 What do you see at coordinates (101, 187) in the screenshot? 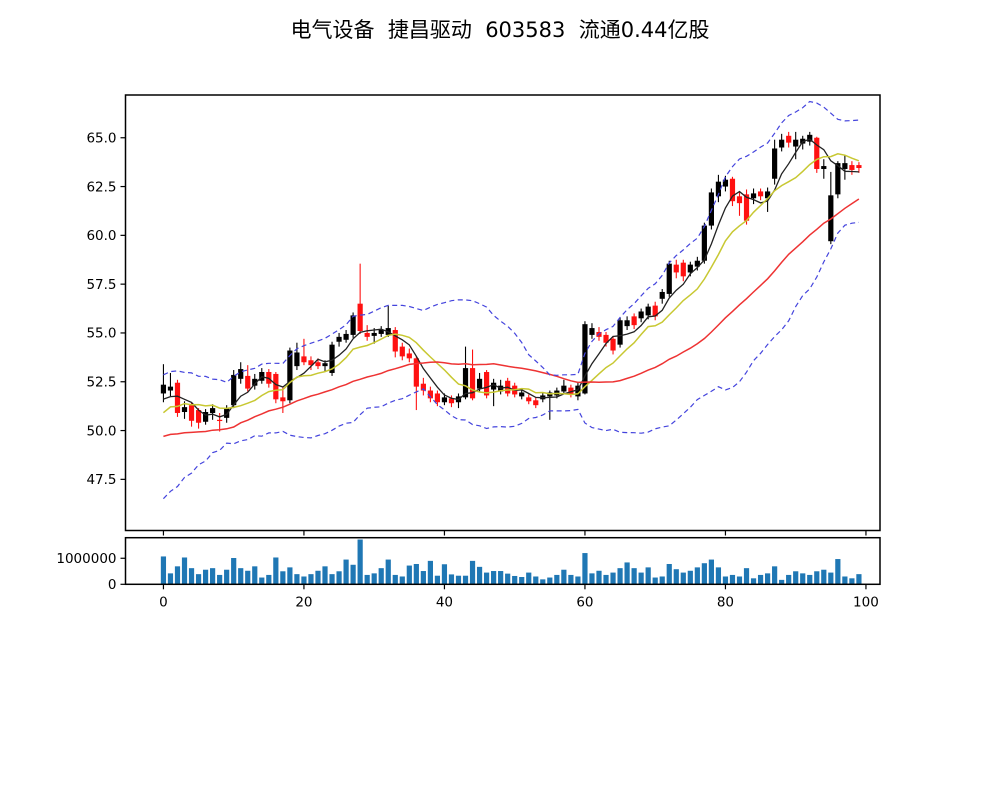
I see `y-tick-label: 62.5` at bounding box center [101, 187].